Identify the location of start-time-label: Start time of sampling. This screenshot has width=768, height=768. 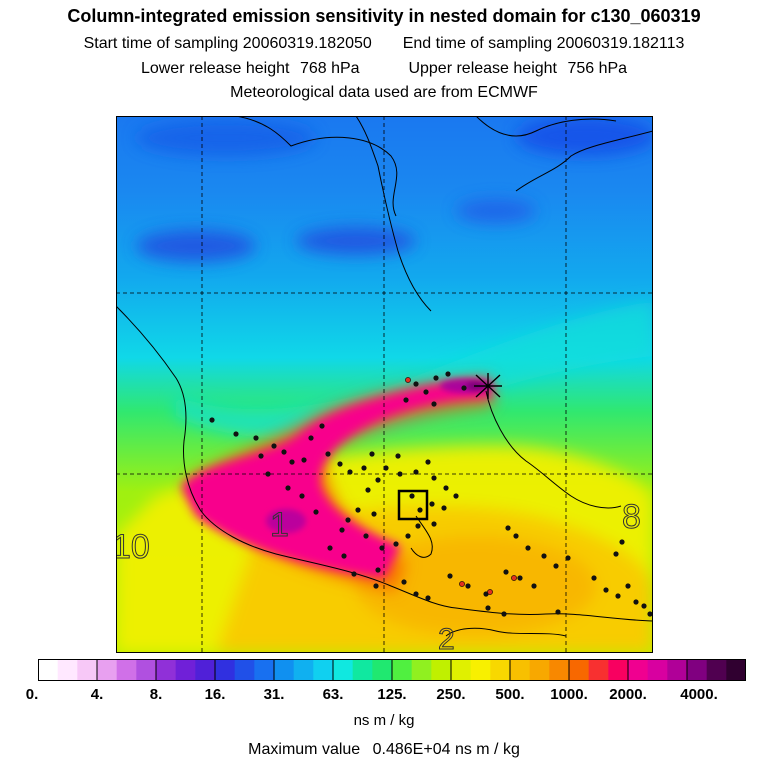
(161, 43).